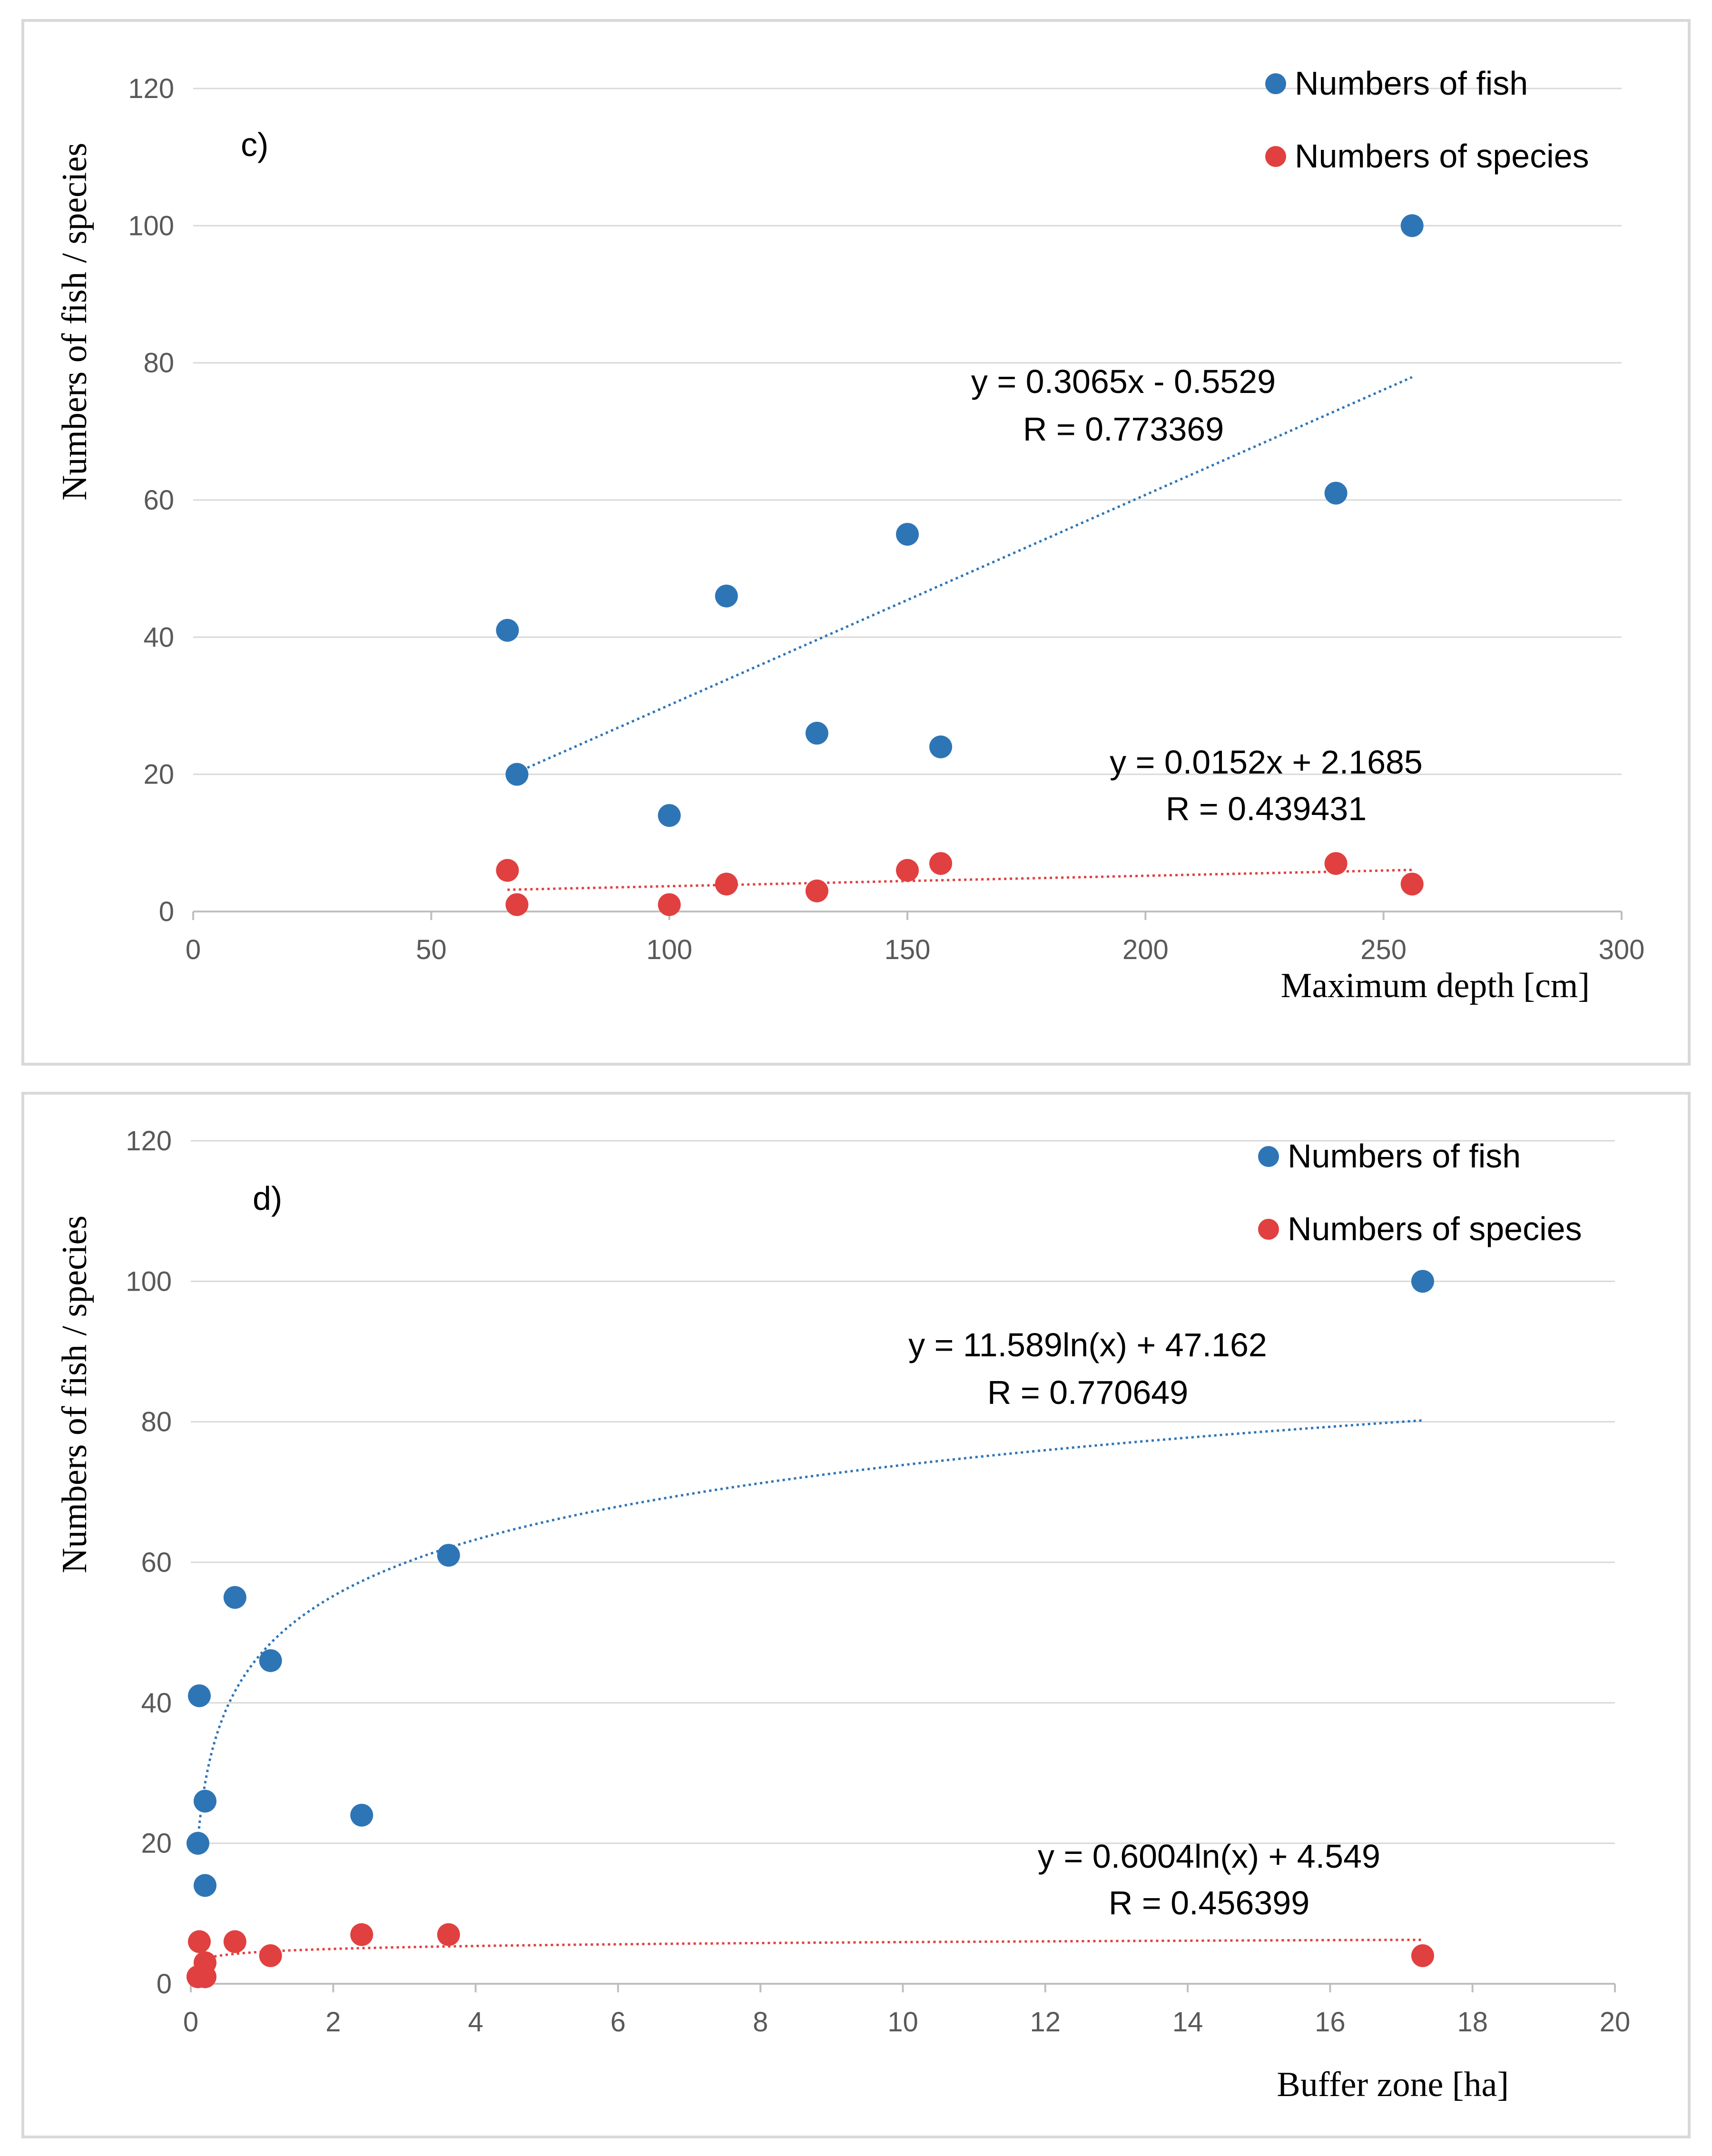 The image size is (1712, 2156). I want to click on legend-marker-fish-d, so click(1268, 1156).